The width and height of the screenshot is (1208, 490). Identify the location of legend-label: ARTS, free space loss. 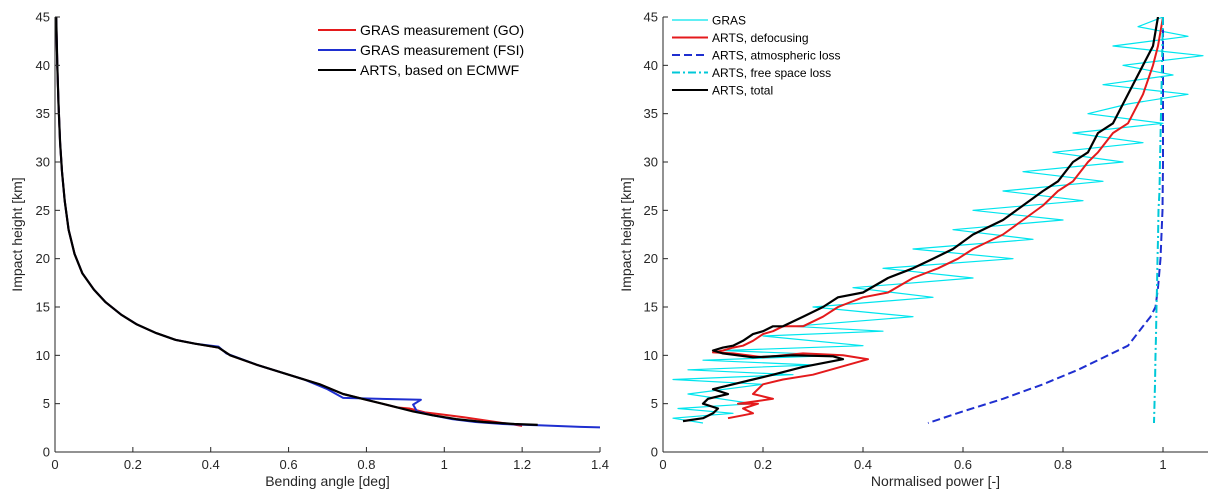
(771, 73).